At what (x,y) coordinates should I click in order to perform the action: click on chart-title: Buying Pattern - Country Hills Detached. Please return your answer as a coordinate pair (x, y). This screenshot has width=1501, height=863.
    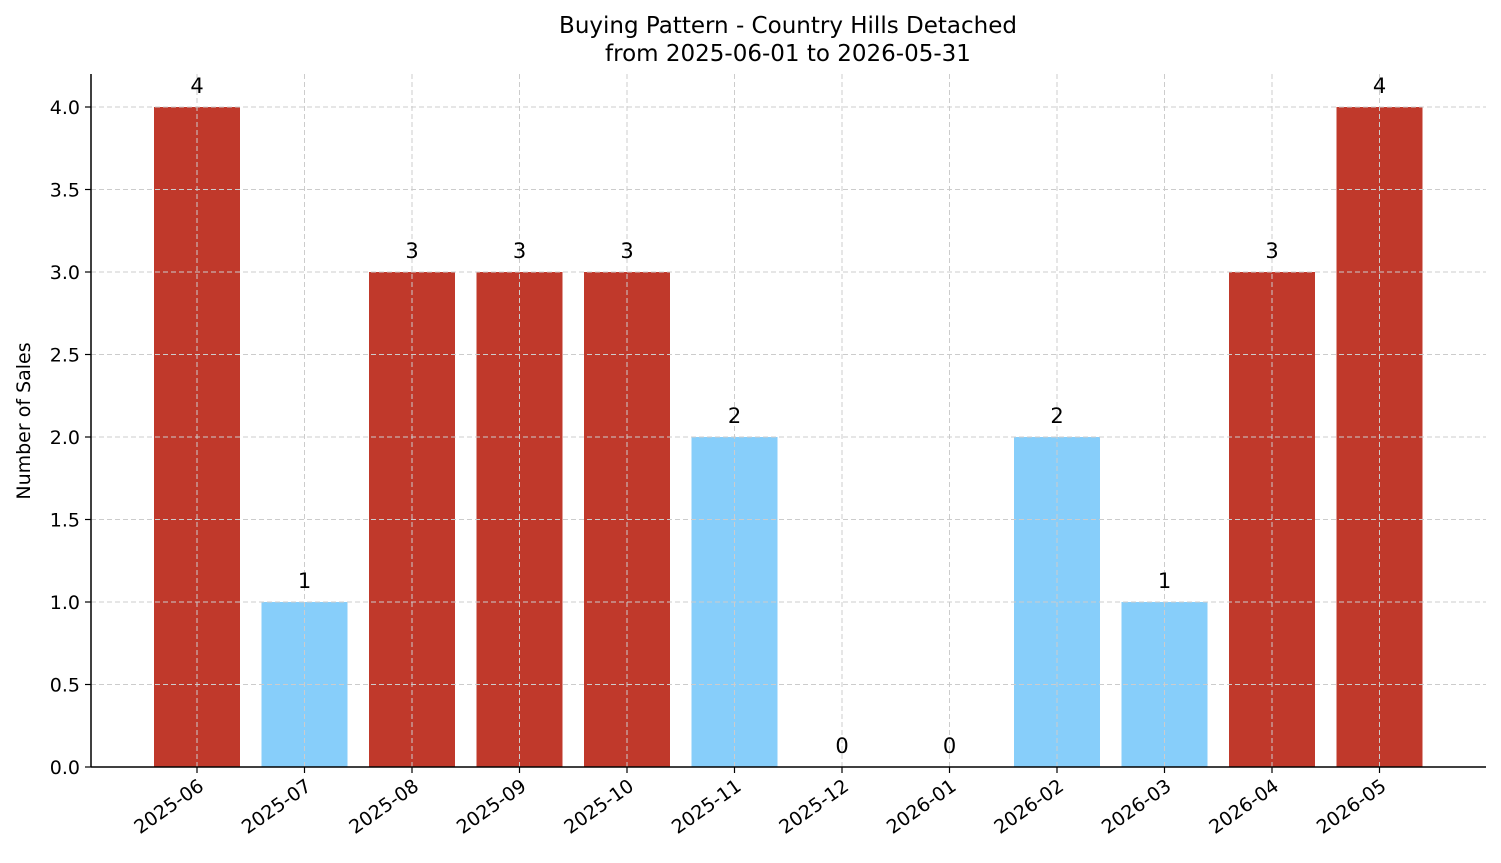
    Looking at the image, I should click on (788, 26).